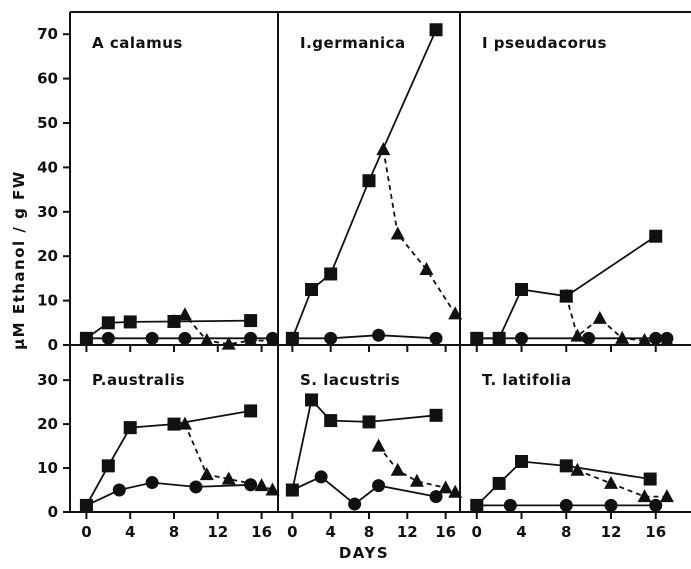  Describe the element at coordinates (350, 380) in the screenshot. I see `panel-title-4: S. lacustris` at that location.